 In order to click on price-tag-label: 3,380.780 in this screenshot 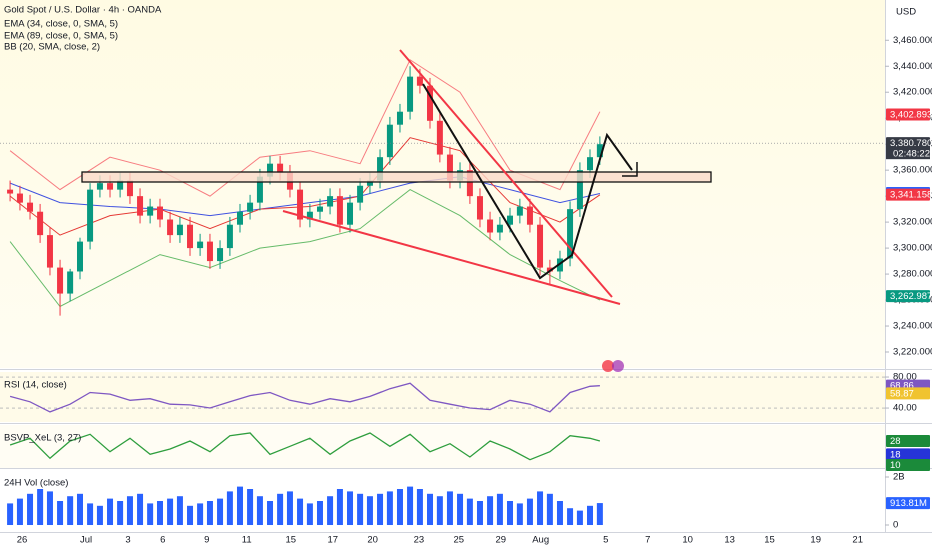, I will do `click(911, 143)`.